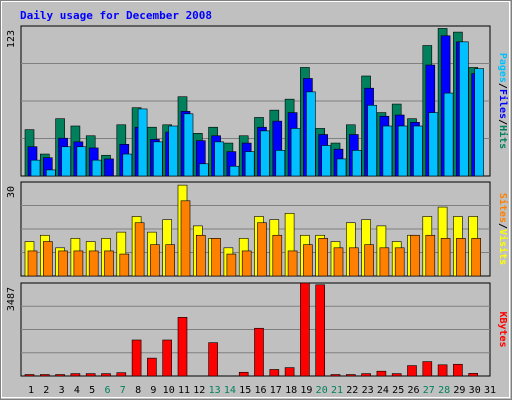  What do you see at coordinates (429, 390) in the screenshot?
I see `day-label: 27` at bounding box center [429, 390].